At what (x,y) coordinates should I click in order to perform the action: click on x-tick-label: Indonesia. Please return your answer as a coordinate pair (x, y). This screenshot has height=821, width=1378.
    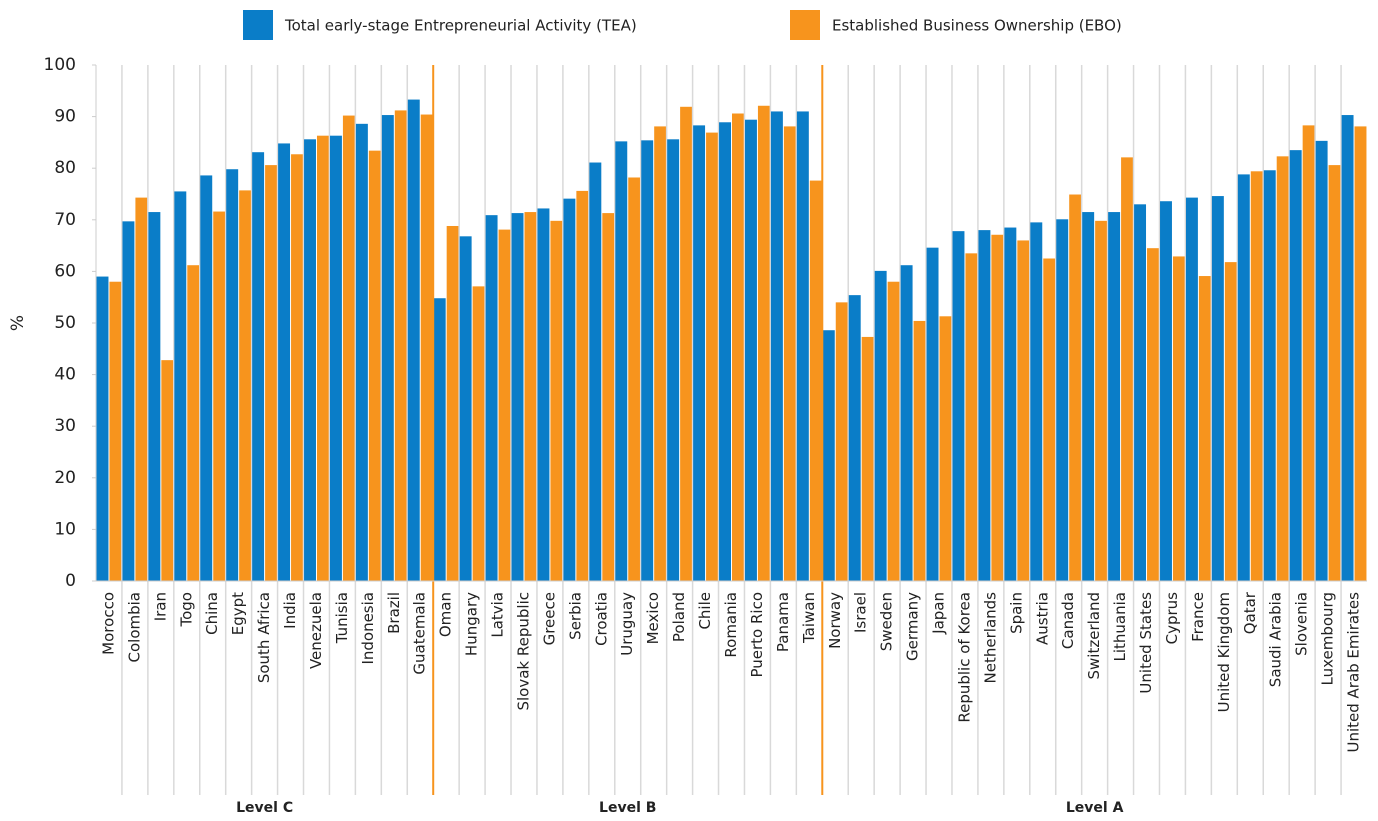
    Looking at the image, I should click on (368, 628).